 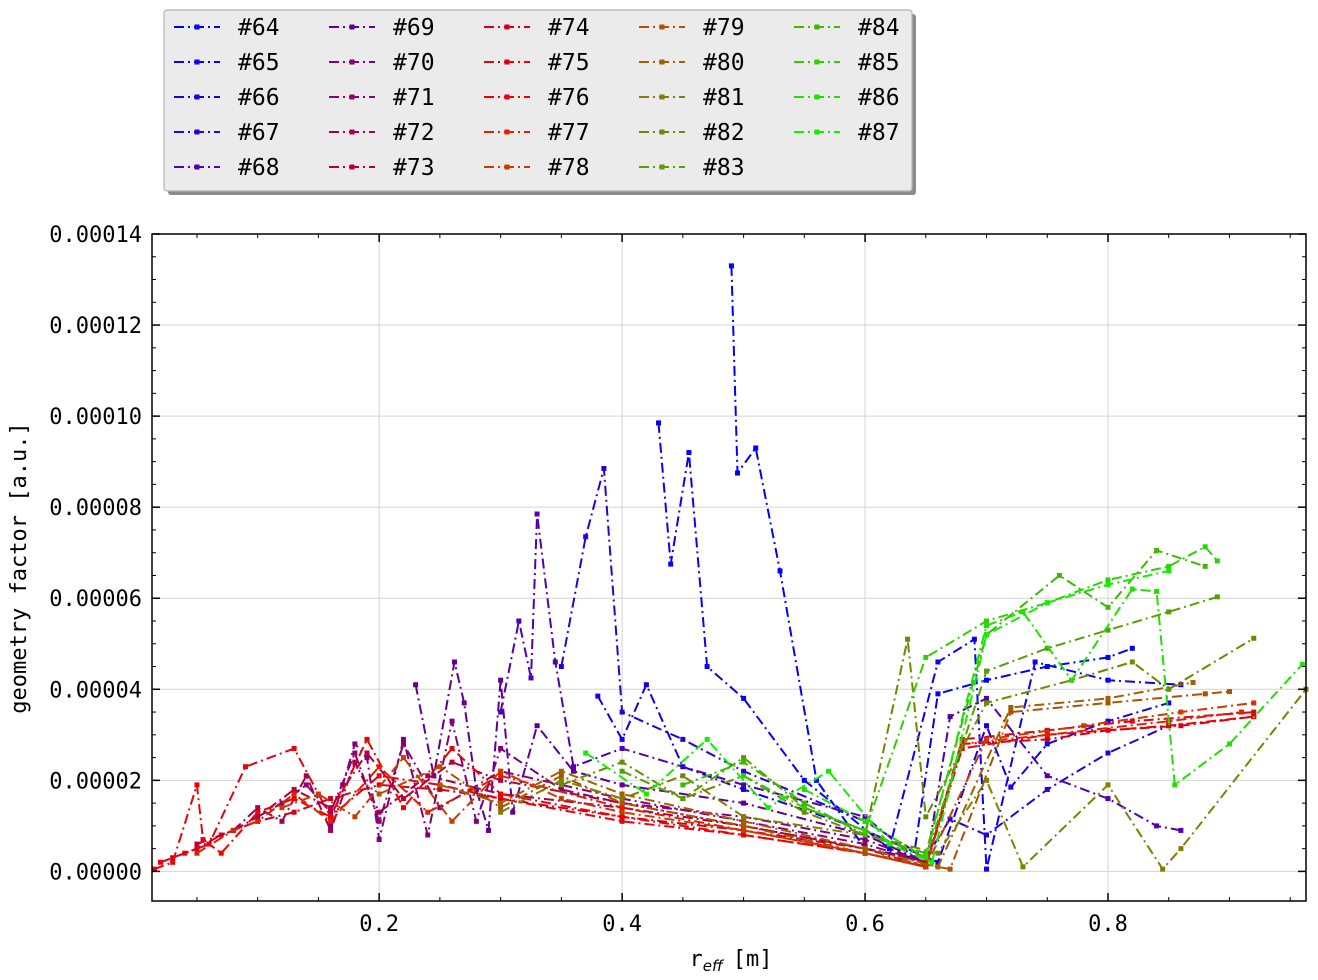 What do you see at coordinates (692, 28) in the screenshot?
I see `legend-entry-79: #79` at bounding box center [692, 28].